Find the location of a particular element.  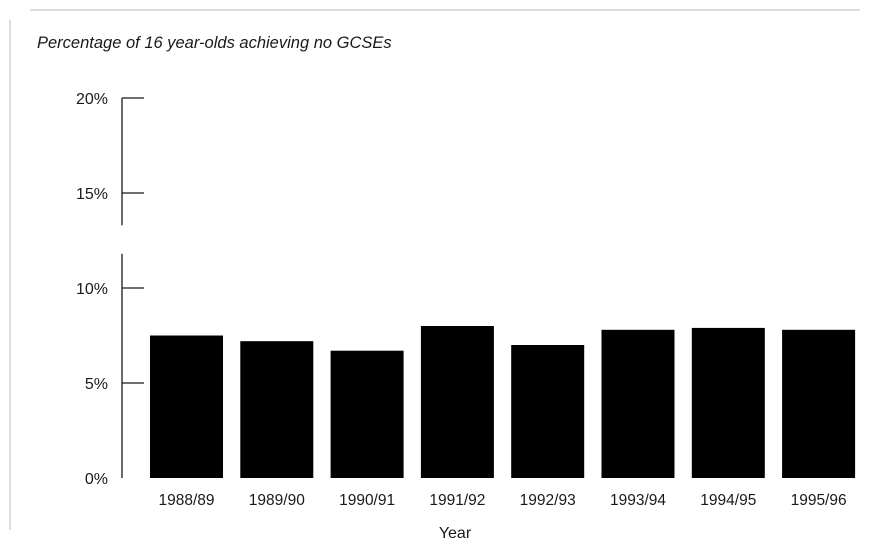

y-axis: 0% 5% 10% 15% 20% is located at coordinates (110, 289).